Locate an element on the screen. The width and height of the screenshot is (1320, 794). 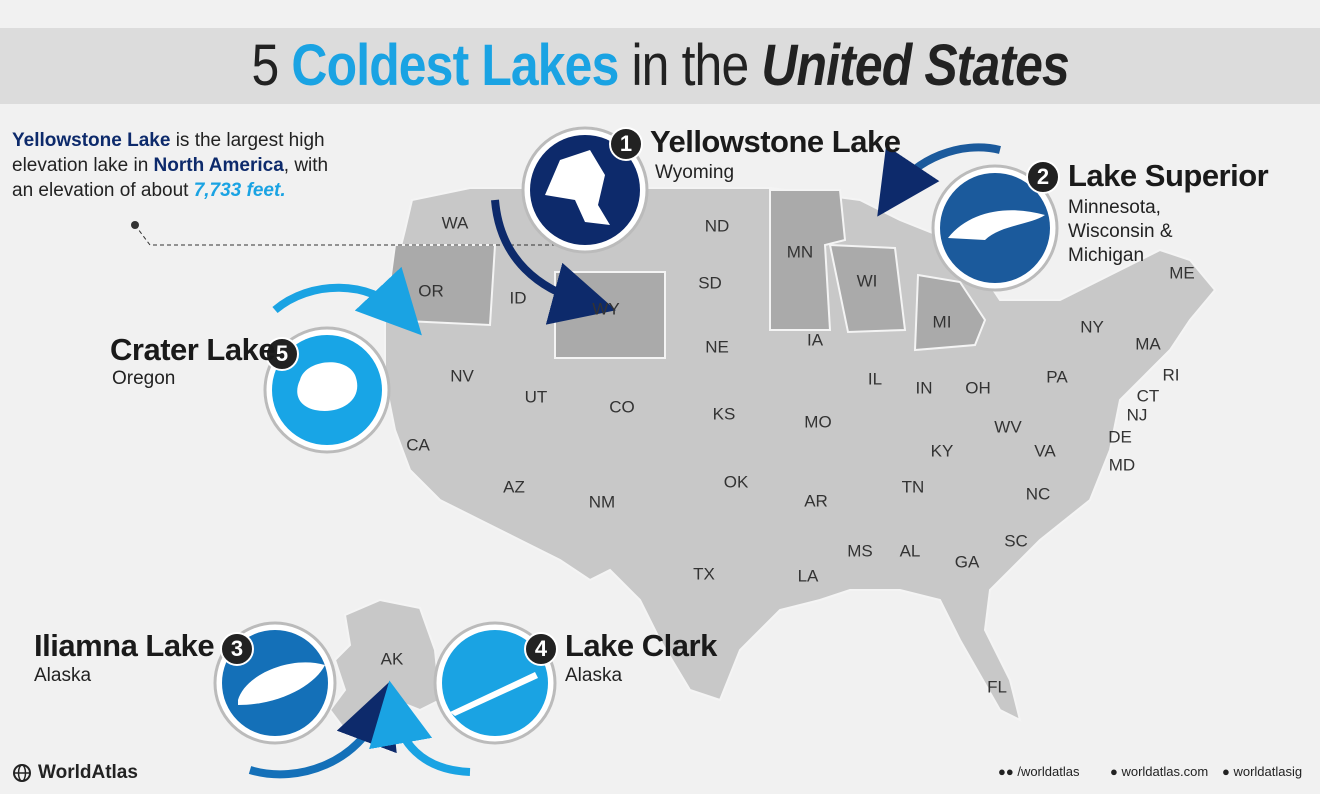
state-label: NV is located at coordinates (462, 375).